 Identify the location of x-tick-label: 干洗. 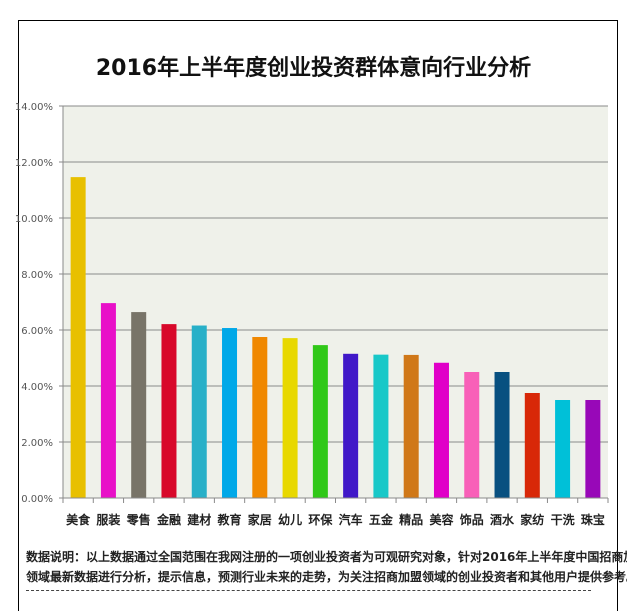
(563, 519).